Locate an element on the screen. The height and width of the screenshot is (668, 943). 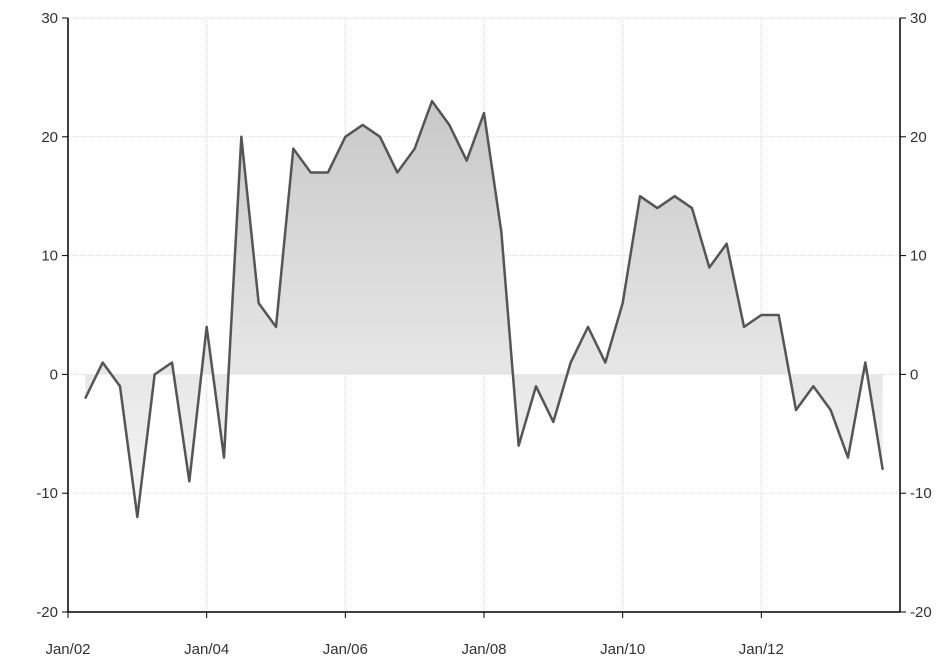
x-tick-label: Jan/06 is located at coordinates (345, 649).